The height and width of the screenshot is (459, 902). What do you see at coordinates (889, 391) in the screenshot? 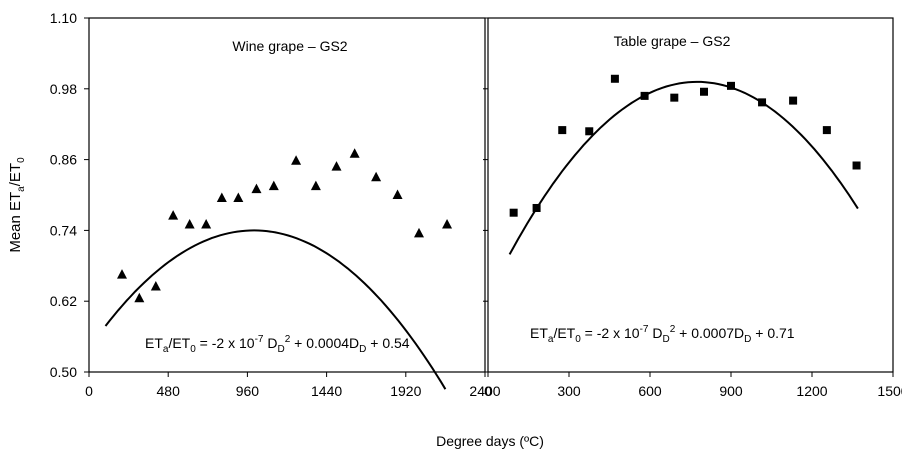
I see `x-tick-label: 1500` at bounding box center [889, 391].